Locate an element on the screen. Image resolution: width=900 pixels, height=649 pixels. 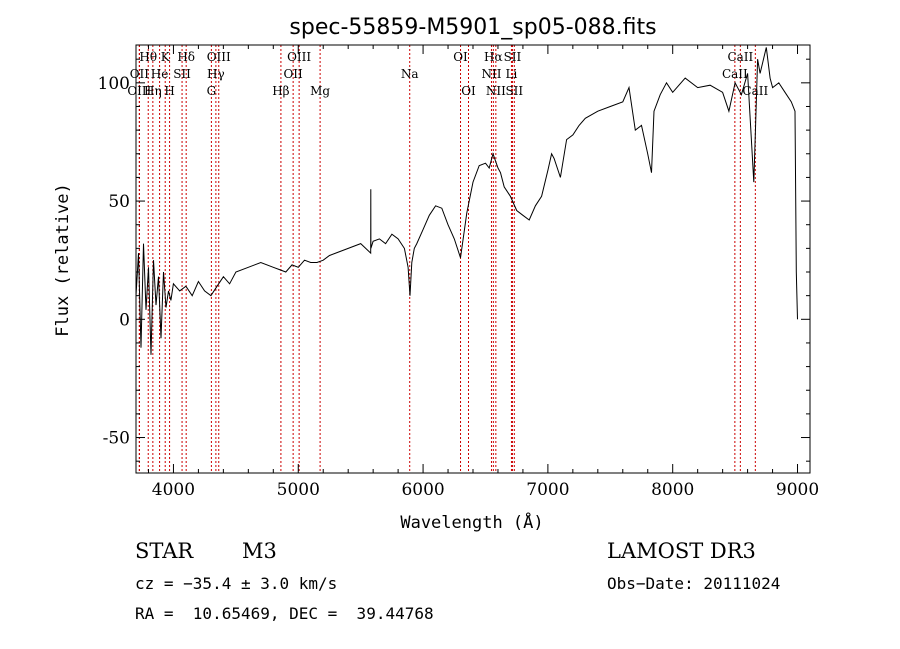
y-axis-title: Flux (relative) is located at coordinates (63, 260).